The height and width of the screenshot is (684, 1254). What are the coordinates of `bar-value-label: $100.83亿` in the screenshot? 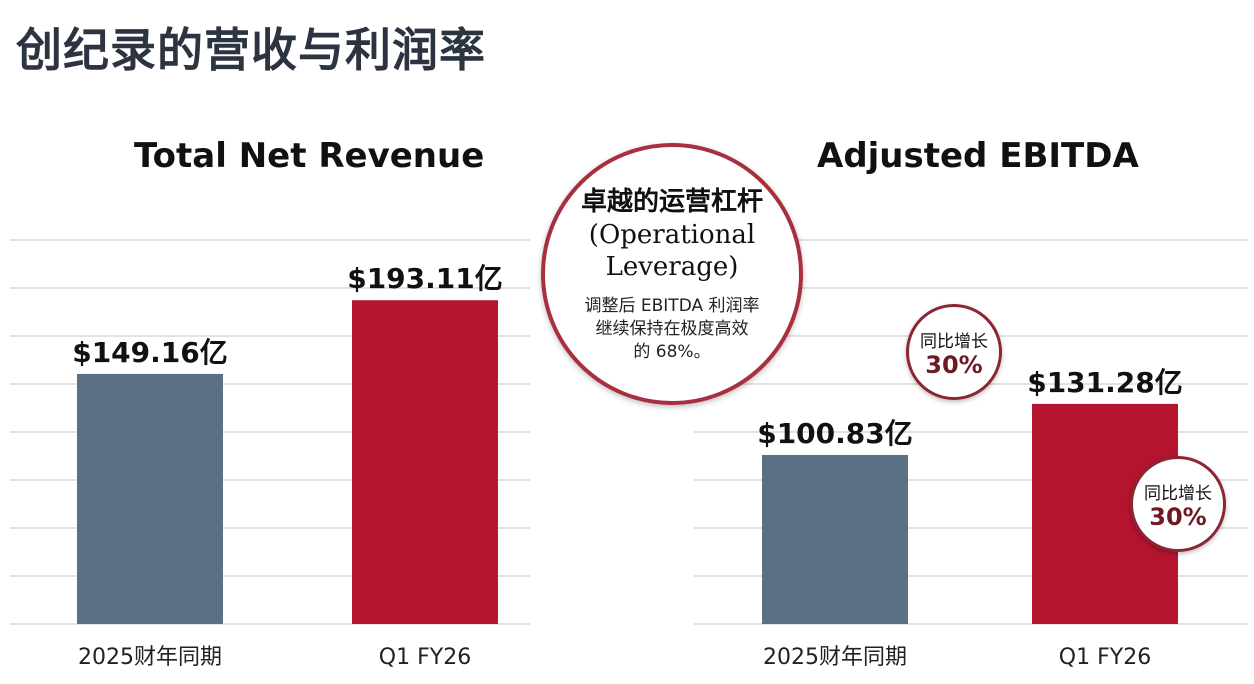 It's located at (835, 433).